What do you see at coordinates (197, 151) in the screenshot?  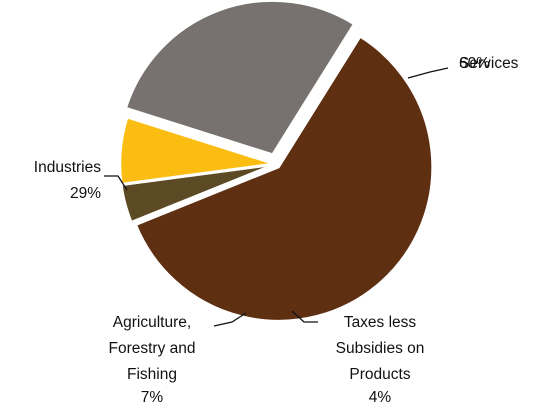 I see `pie-slice-agriculture-forestry-and-fishing` at bounding box center [197, 151].